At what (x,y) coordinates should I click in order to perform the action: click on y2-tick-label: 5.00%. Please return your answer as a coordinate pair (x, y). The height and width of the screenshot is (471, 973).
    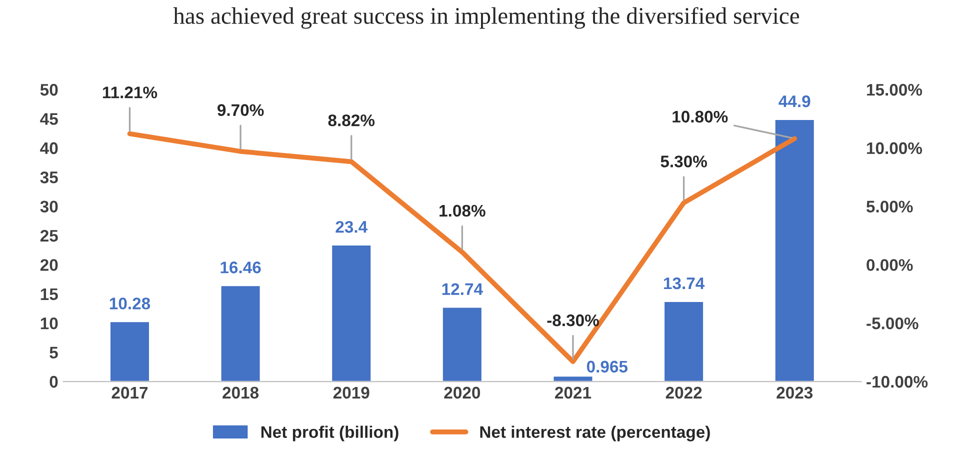
    Looking at the image, I should click on (889, 206).